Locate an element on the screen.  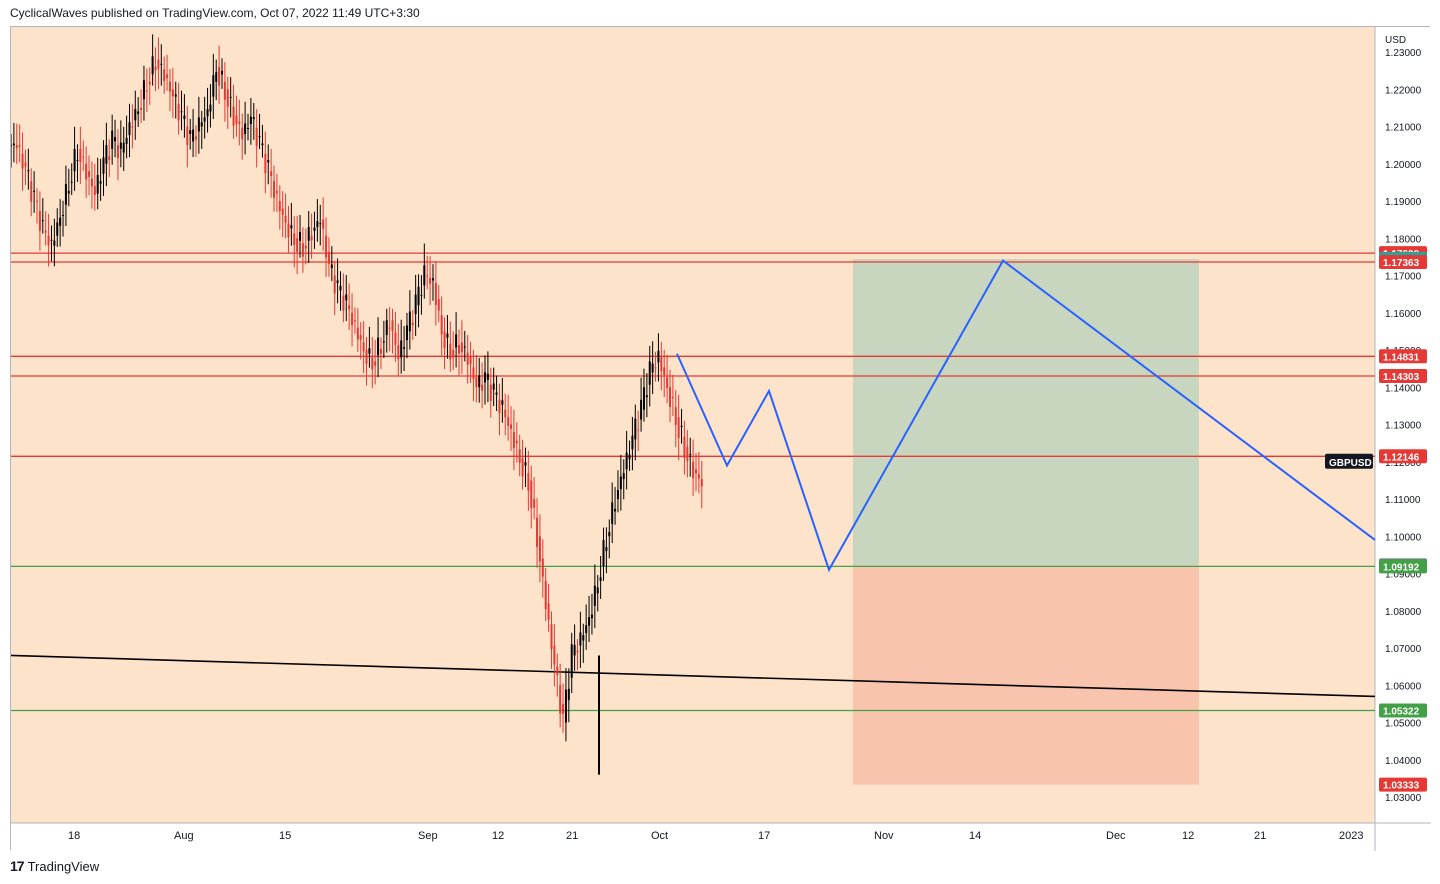
x-tick-label: Sep is located at coordinates (428, 836).